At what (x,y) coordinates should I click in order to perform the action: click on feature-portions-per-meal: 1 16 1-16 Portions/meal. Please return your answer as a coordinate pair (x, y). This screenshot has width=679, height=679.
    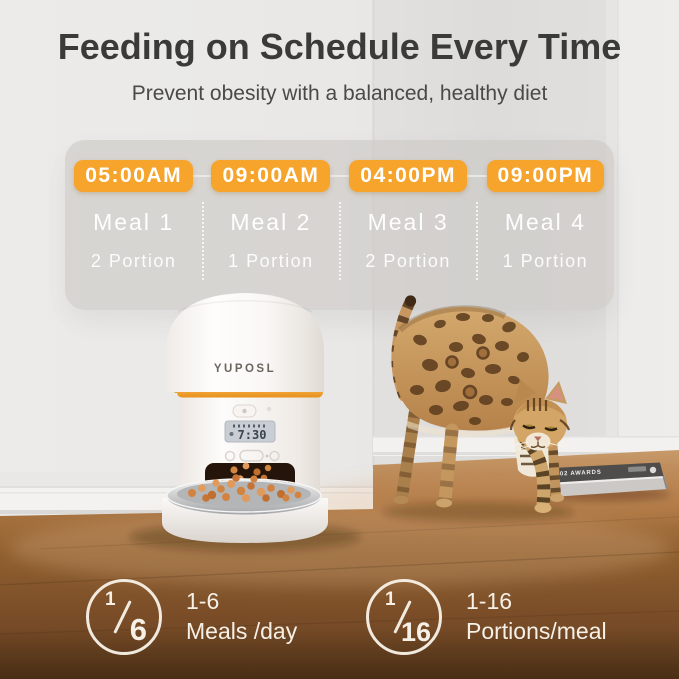
    Looking at the image, I should click on (486, 617).